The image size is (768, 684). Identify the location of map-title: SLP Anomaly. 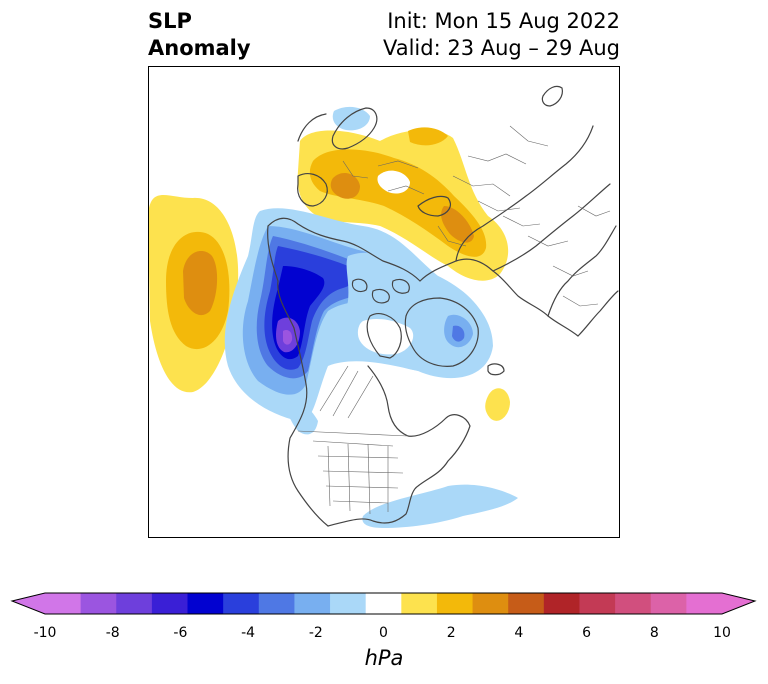
(199, 35).